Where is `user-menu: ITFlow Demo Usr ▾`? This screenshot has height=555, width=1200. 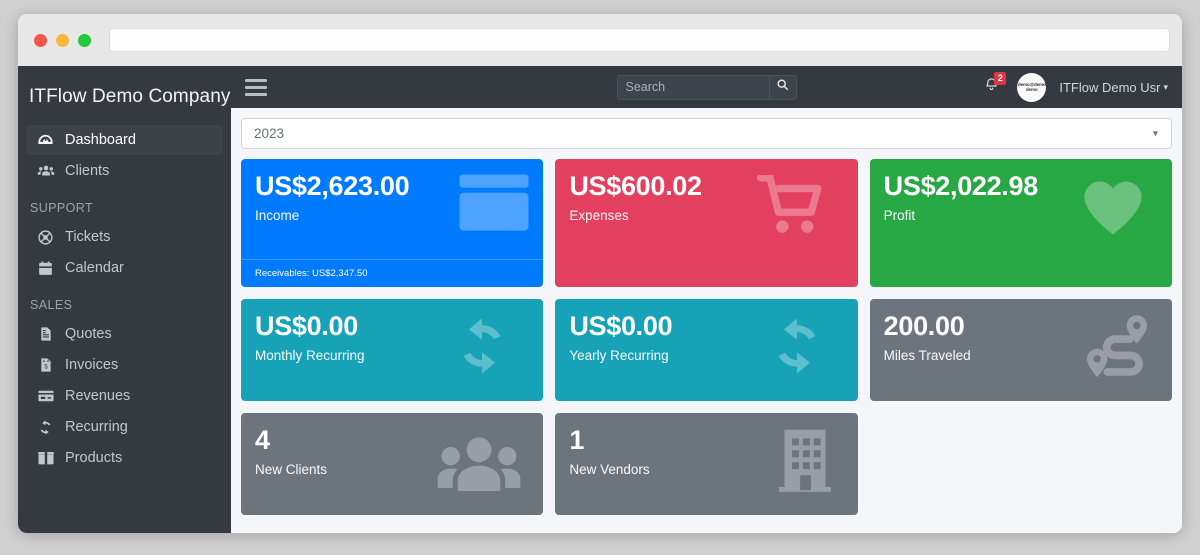 user-menu: ITFlow Demo Usr ▾ is located at coordinates (1113, 87).